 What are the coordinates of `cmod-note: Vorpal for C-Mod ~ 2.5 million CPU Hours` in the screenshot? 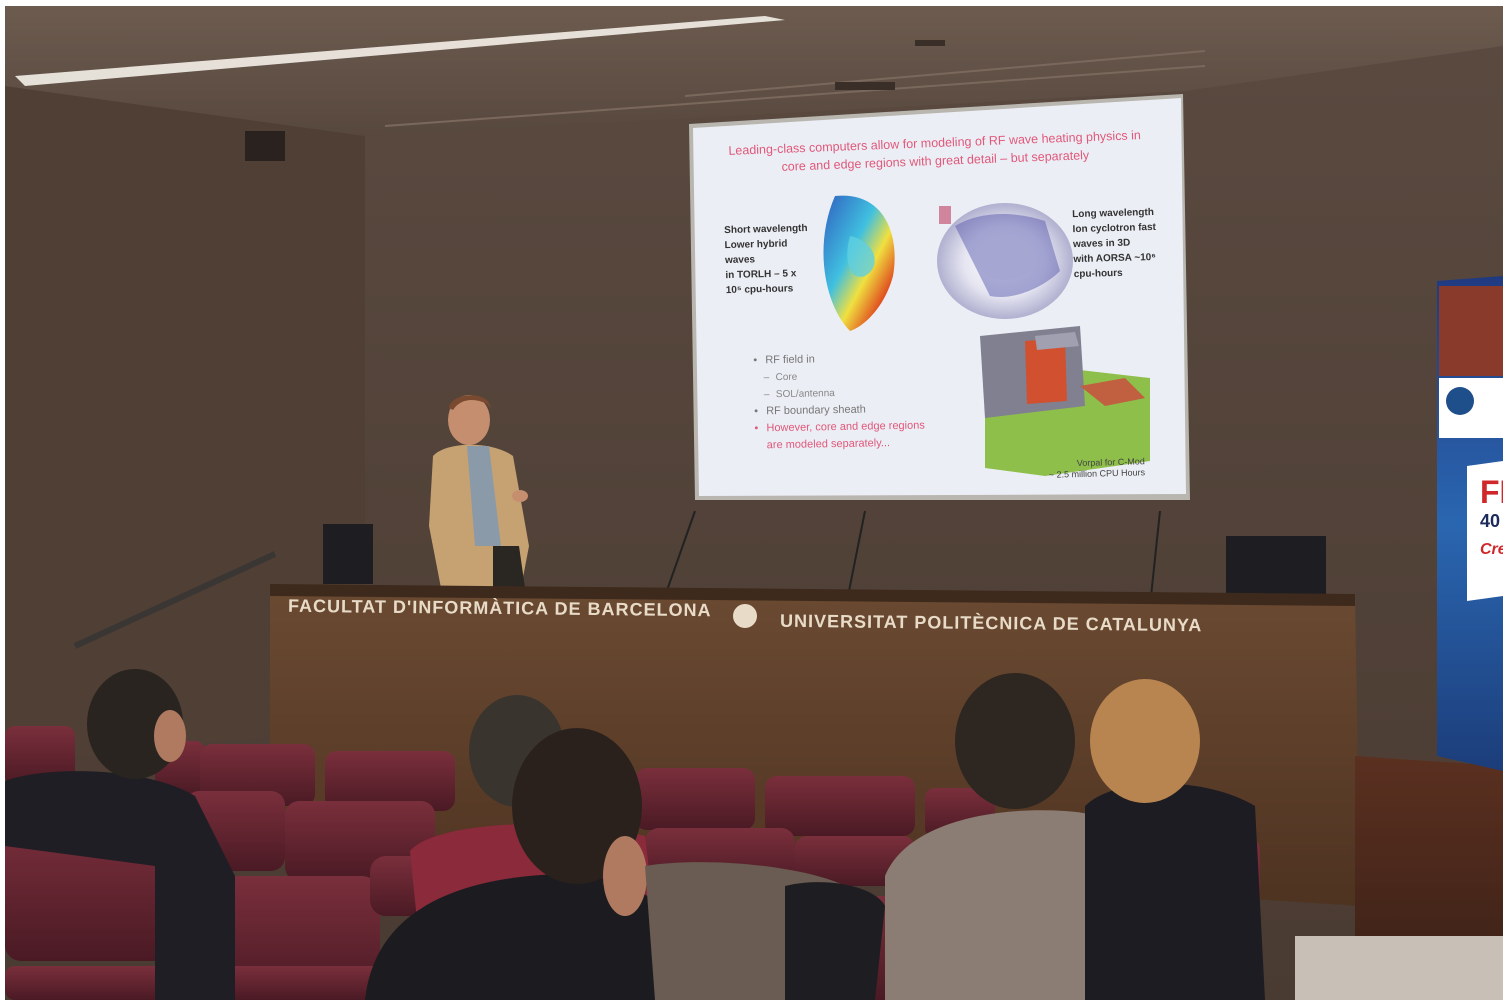 It's located at (1080, 468).